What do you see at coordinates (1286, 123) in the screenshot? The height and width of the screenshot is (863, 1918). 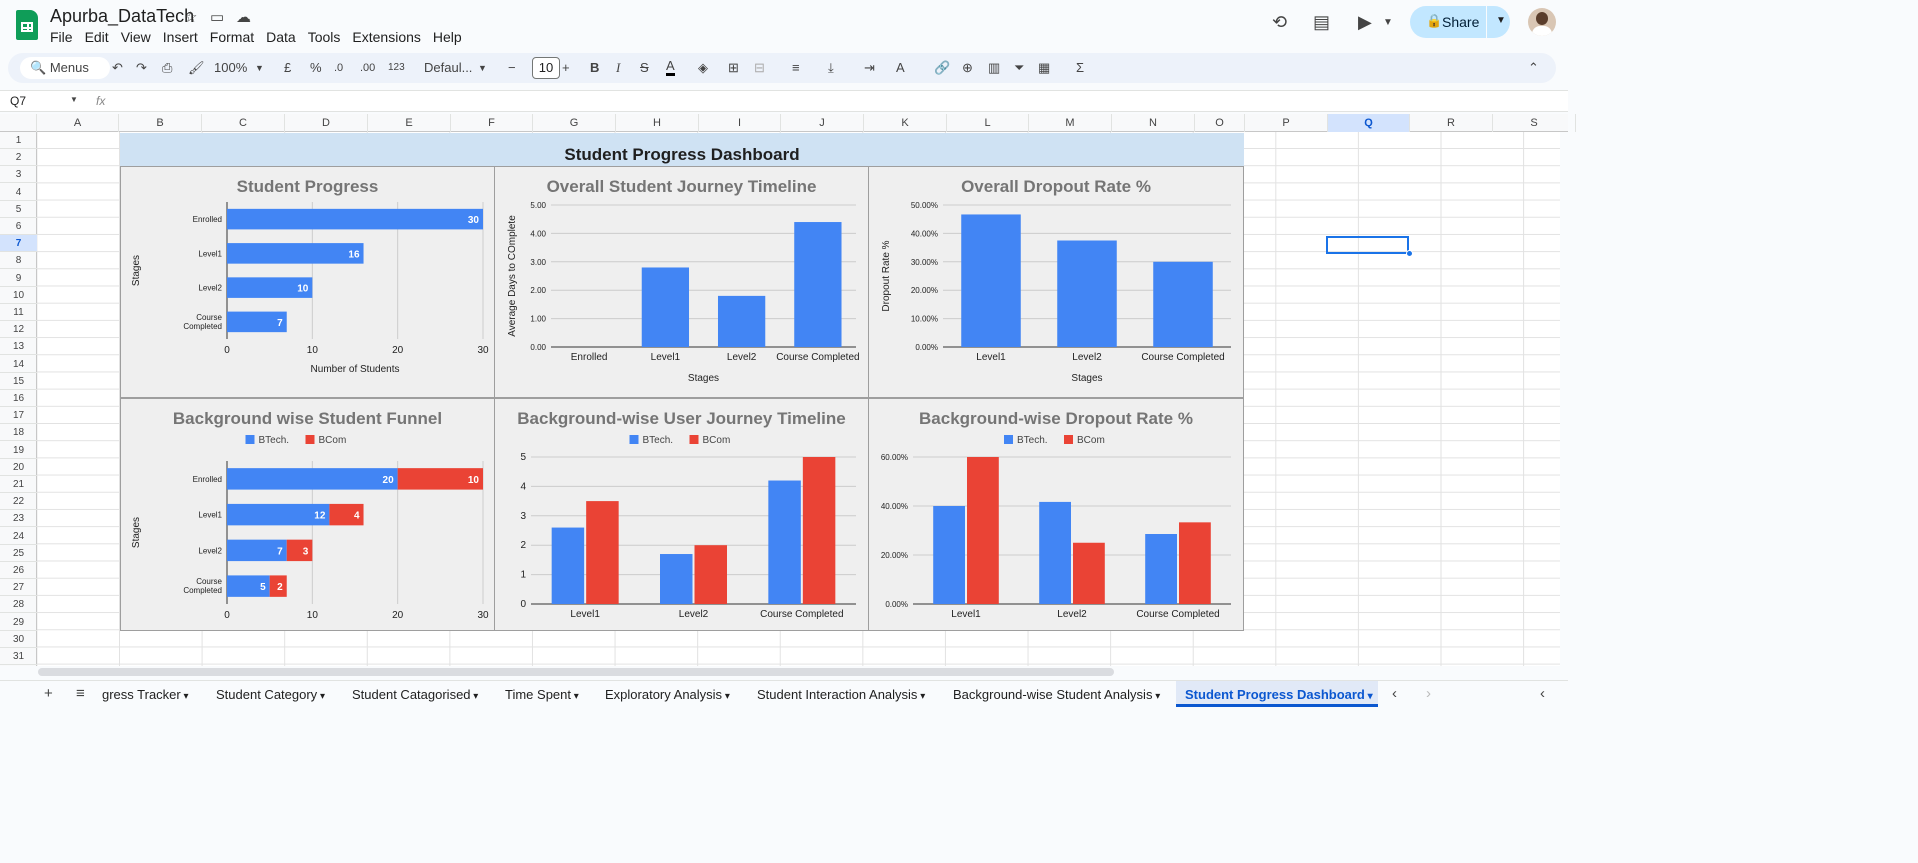 I see `column-header-p: P` at bounding box center [1286, 123].